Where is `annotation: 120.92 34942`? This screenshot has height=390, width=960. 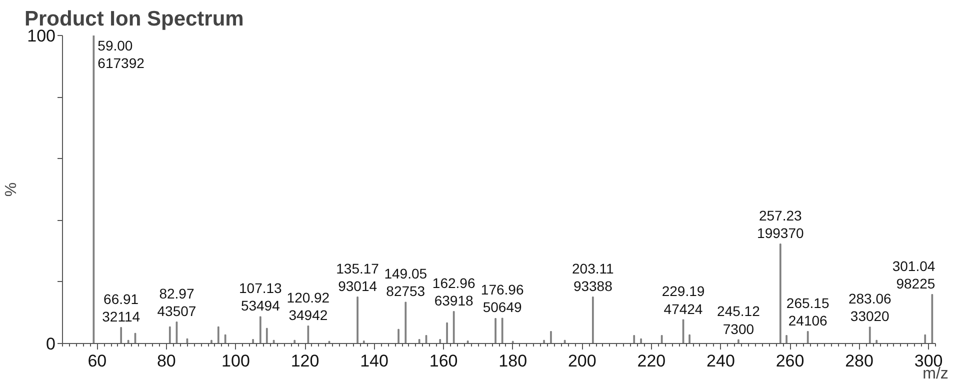 annotation: 120.92 34942 is located at coordinates (308, 306).